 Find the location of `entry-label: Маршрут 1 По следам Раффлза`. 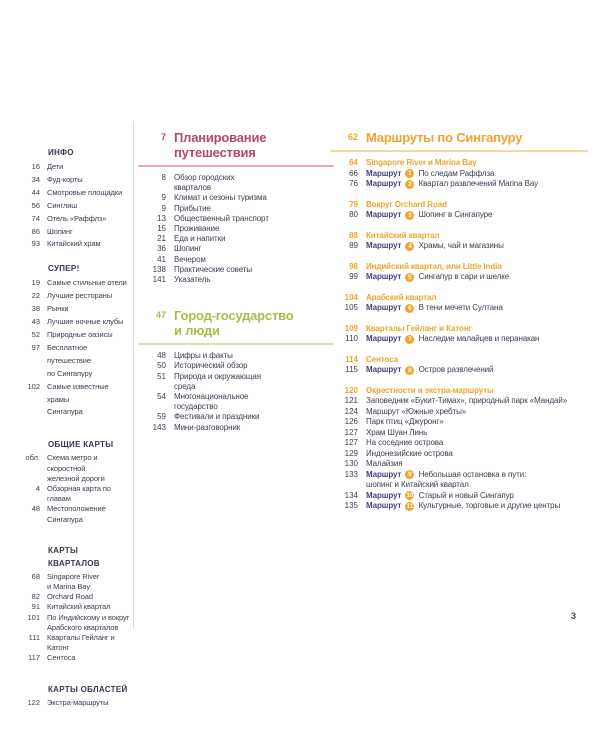

entry-label: Маршрут 1 По следам Раффлза is located at coordinates (477, 174).